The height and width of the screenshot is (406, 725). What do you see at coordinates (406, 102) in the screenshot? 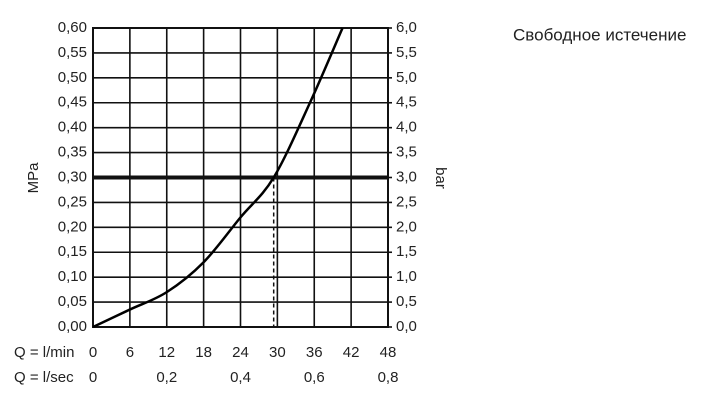
I see `y2-tick-label: 4,5` at bounding box center [406, 102].